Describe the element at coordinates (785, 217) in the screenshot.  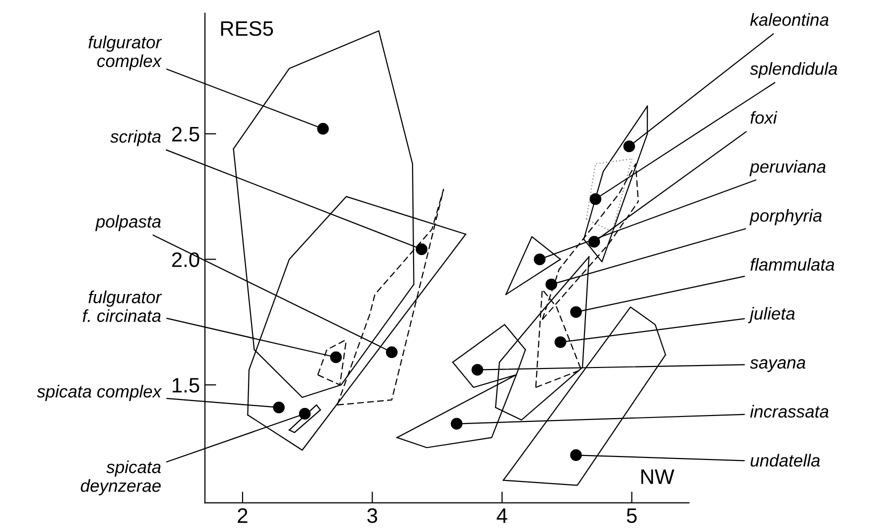
I see `annotation: porphyria` at that location.